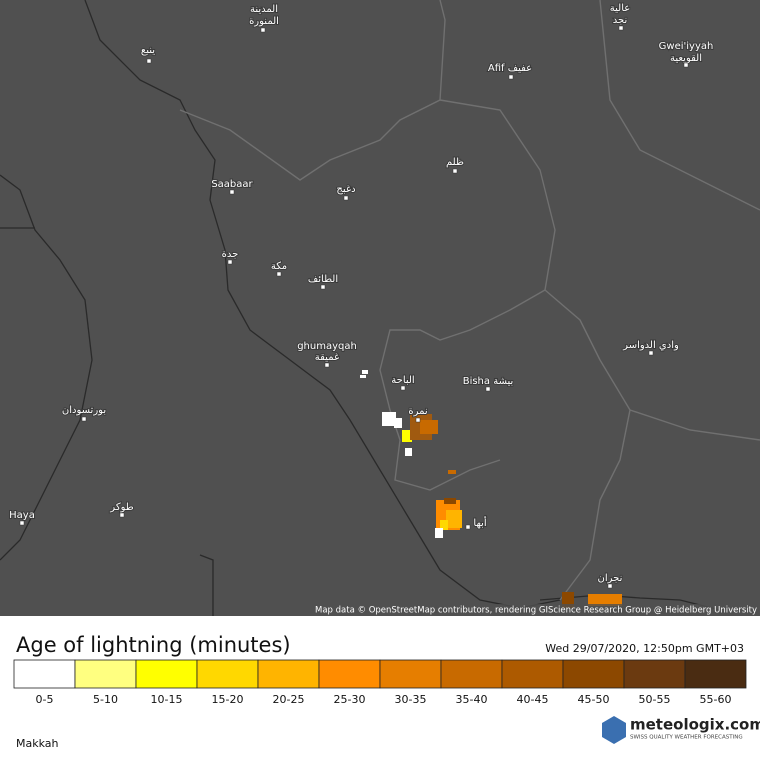  I want to click on map-label: أبها, so click(479, 522).